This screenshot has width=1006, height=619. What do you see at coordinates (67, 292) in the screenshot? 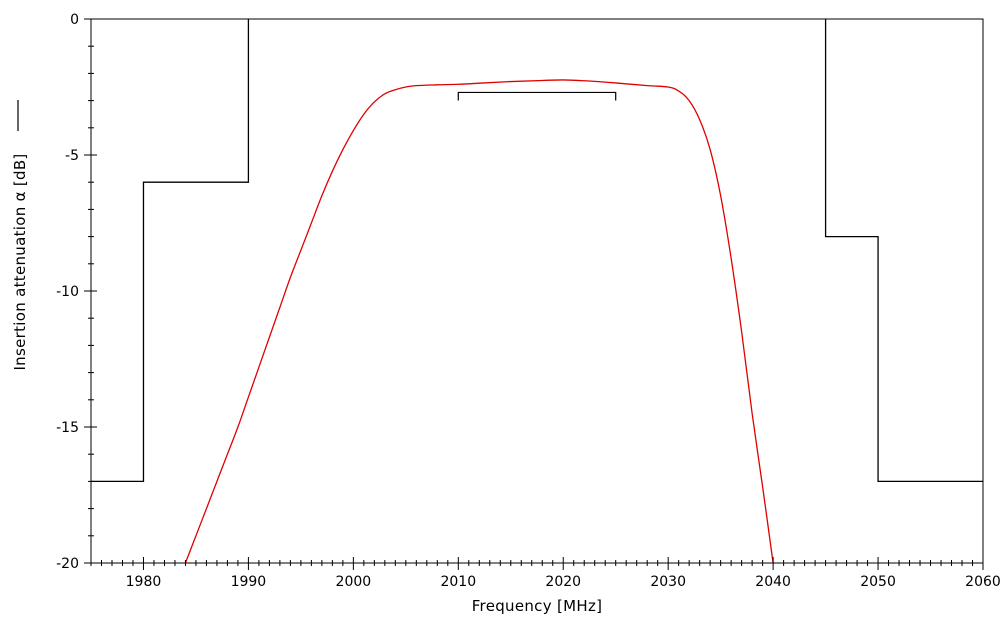
I see `y-tick-label: -10` at bounding box center [67, 292].